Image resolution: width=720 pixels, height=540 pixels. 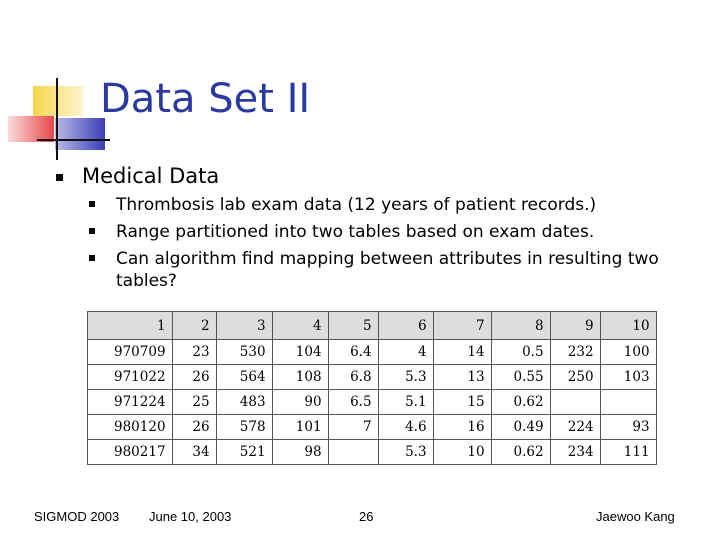 I want to click on footer-conference: SIGMOD 2003, so click(x=77, y=516).